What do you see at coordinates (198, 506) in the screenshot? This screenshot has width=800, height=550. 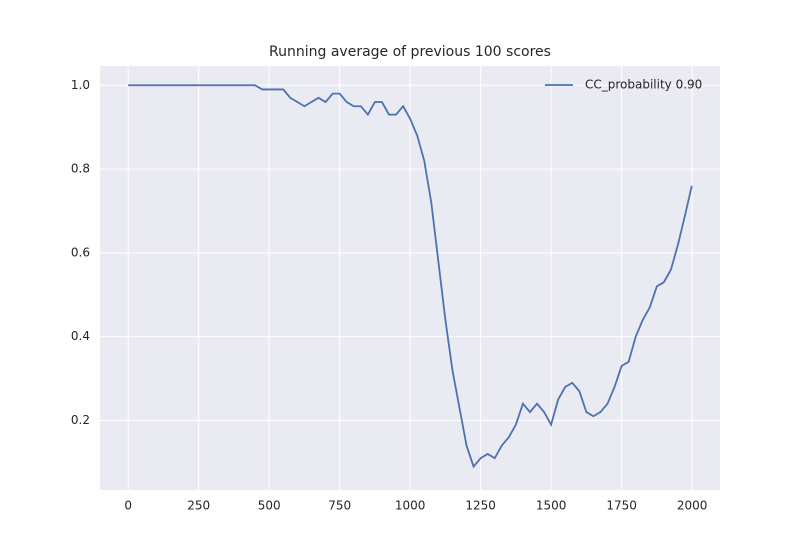 I see `x-tick-label: 250` at bounding box center [198, 506].